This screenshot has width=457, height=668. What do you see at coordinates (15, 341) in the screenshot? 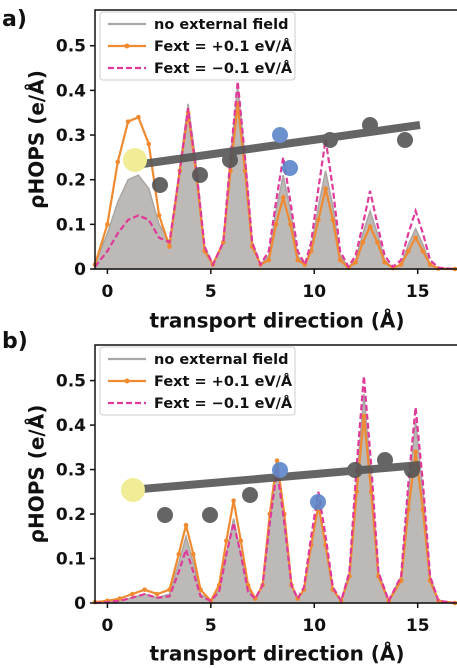
I see `panel-label: b)` at bounding box center [15, 341].